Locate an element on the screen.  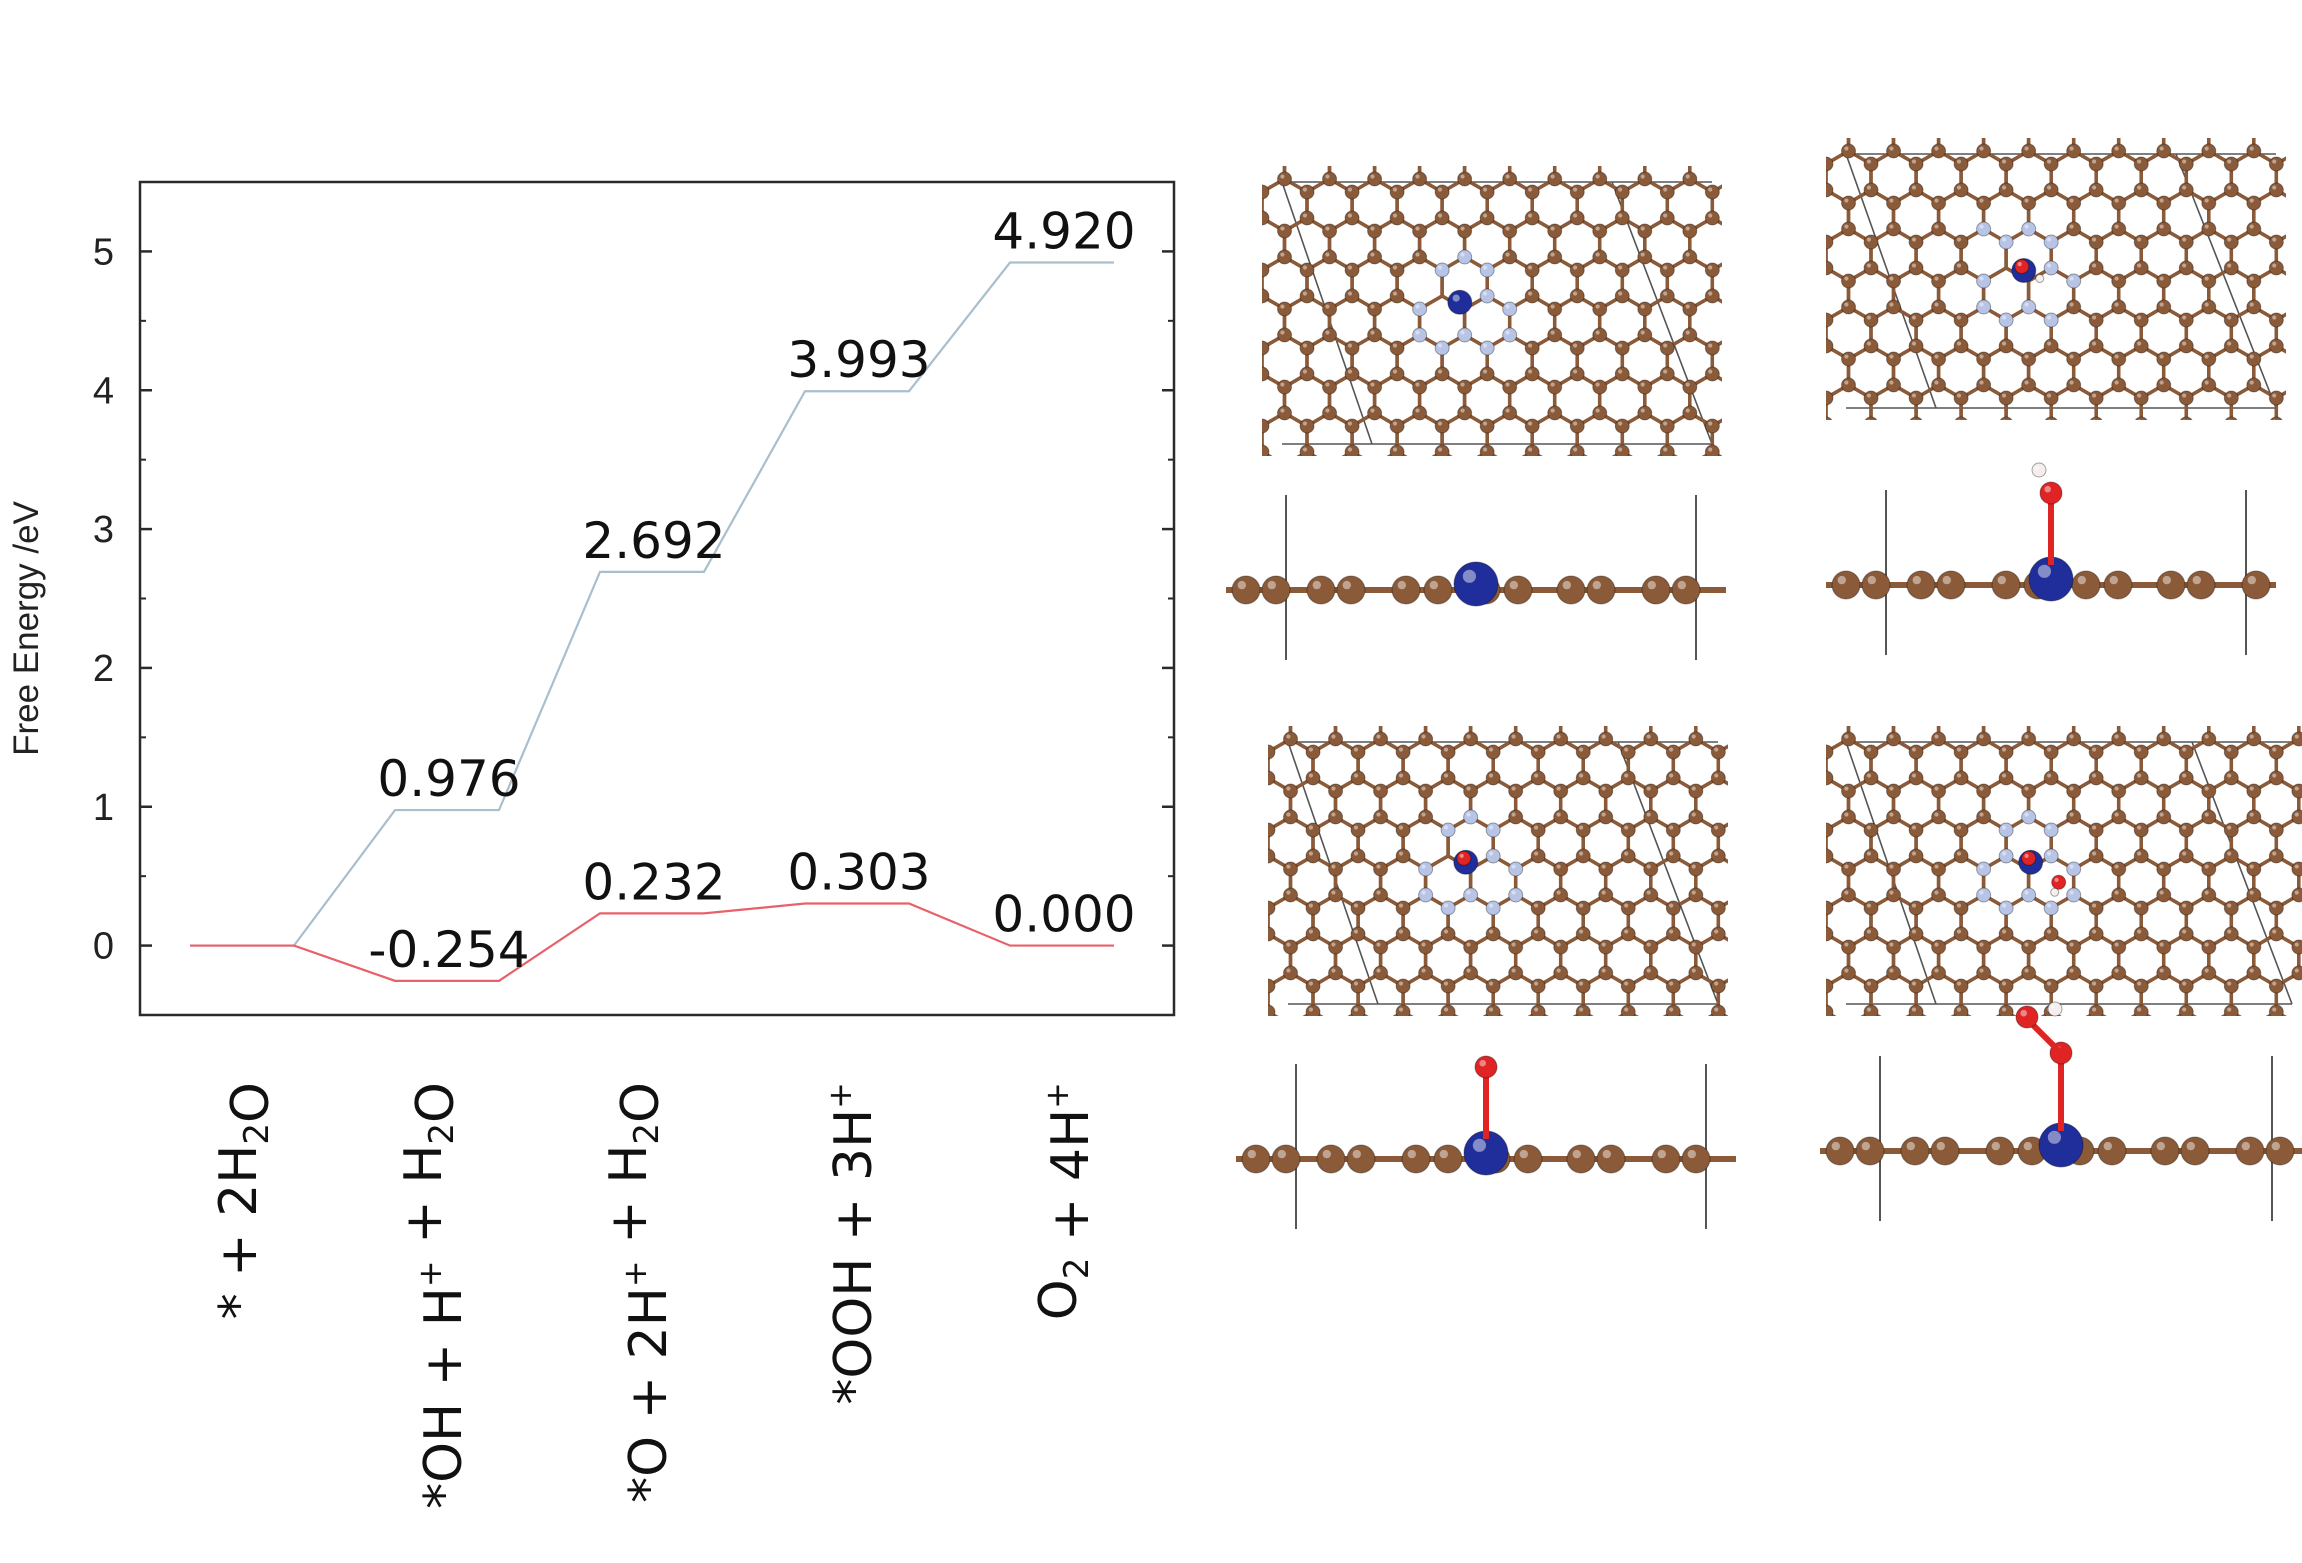
category-label: *OH + H+ + H2O is located at coordinates (434, 1295).